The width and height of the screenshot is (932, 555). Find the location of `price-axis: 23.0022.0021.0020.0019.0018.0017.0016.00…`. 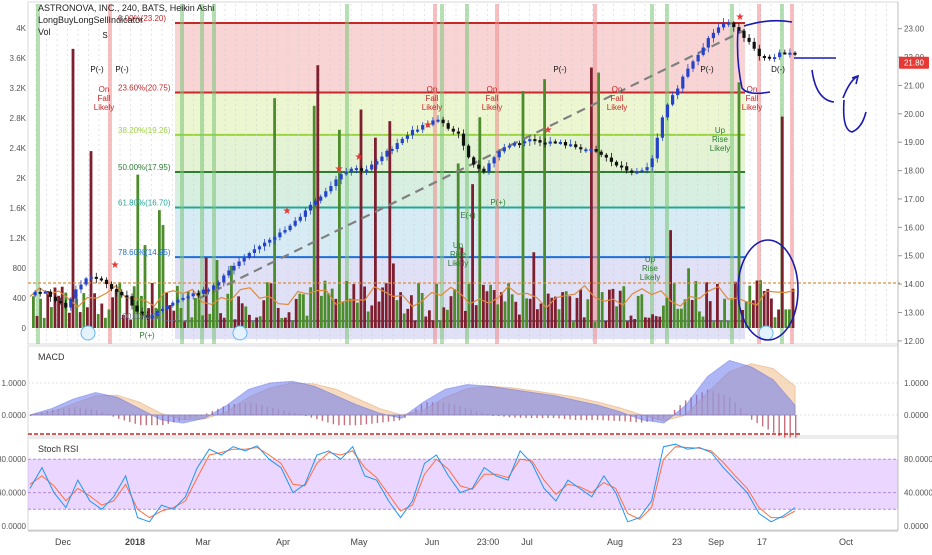

price-axis: 23.0022.0021.0020.0019.0018.0017.0016.00… is located at coordinates (911, 266).